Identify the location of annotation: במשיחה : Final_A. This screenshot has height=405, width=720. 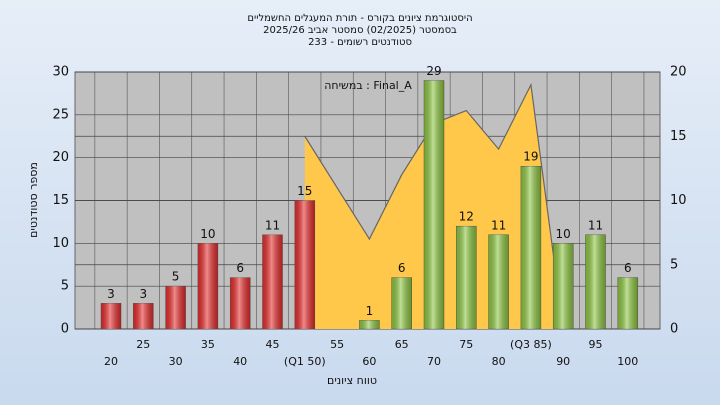
(368, 85).